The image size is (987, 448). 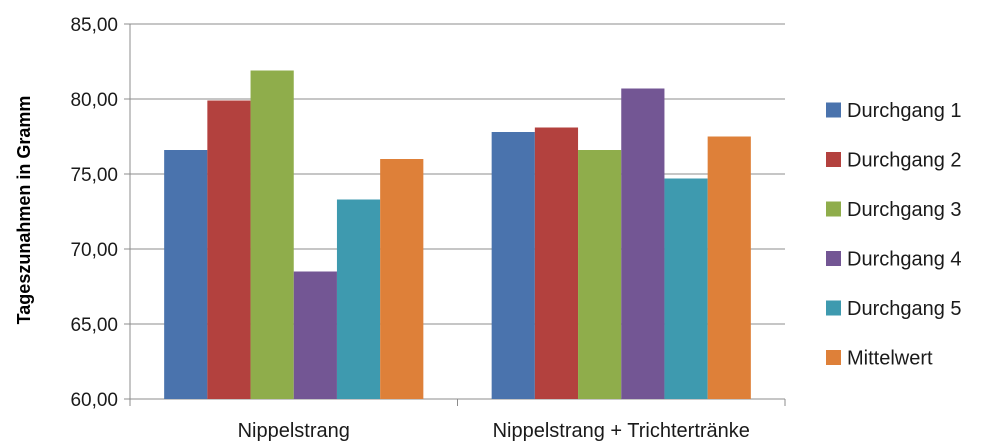 What do you see at coordinates (94, 250) in the screenshot?
I see `y-tick-label: 70,00` at bounding box center [94, 250].